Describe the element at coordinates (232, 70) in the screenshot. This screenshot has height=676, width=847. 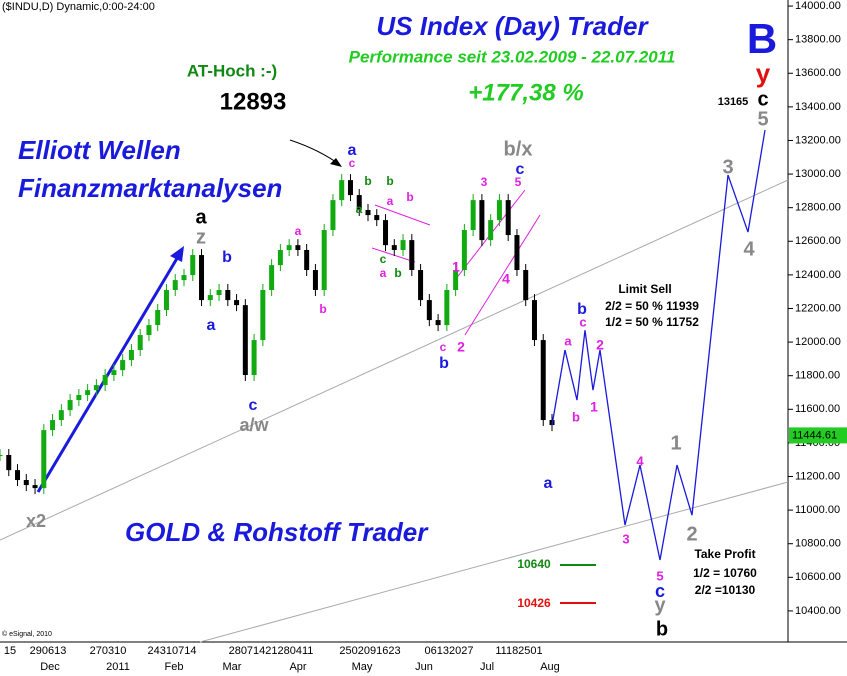
I see `annotation: AT-Hoch :-)` at that location.